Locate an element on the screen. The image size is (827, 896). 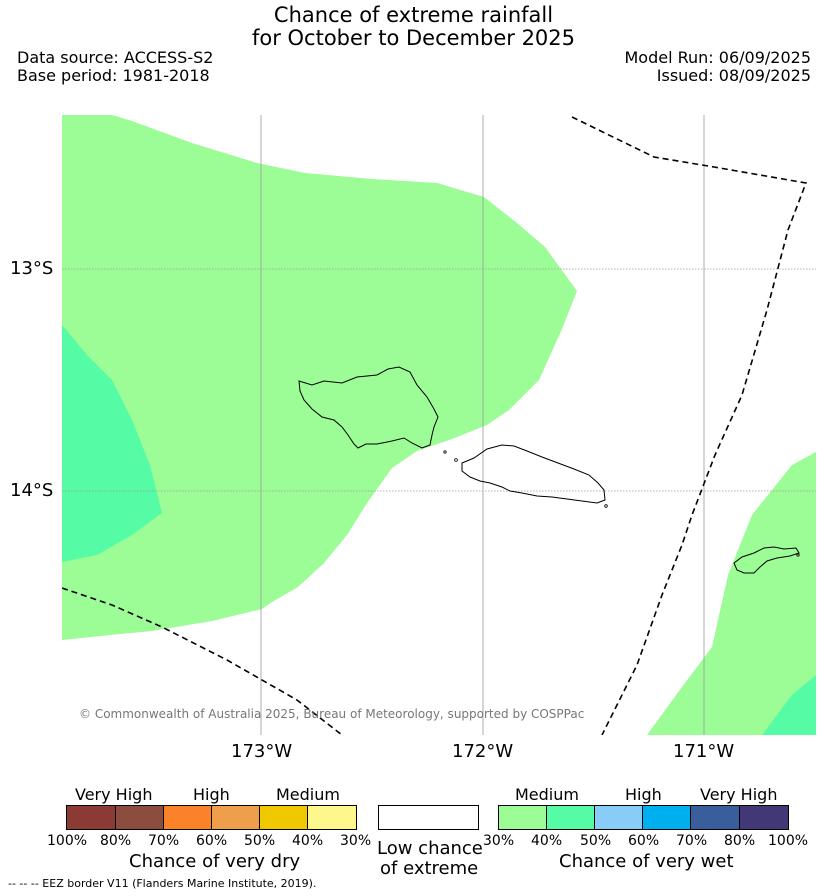
wet-label-very-high: Very High is located at coordinates (739, 794).